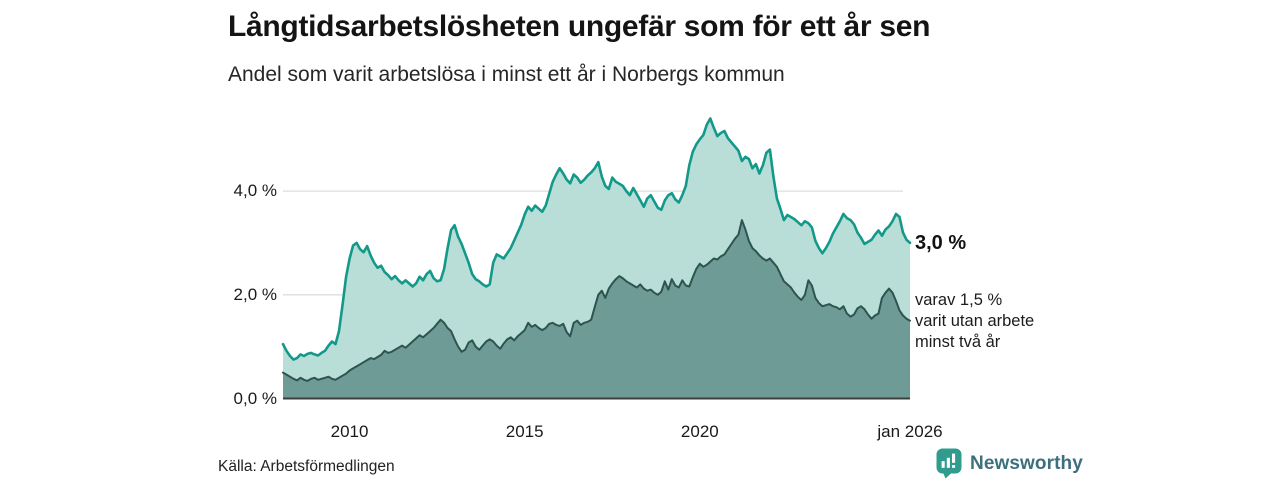 Image resolution: width=1280 pixels, height=480 pixels. Describe the element at coordinates (349, 431) in the screenshot. I see `x-tick-label: 2010` at that location.